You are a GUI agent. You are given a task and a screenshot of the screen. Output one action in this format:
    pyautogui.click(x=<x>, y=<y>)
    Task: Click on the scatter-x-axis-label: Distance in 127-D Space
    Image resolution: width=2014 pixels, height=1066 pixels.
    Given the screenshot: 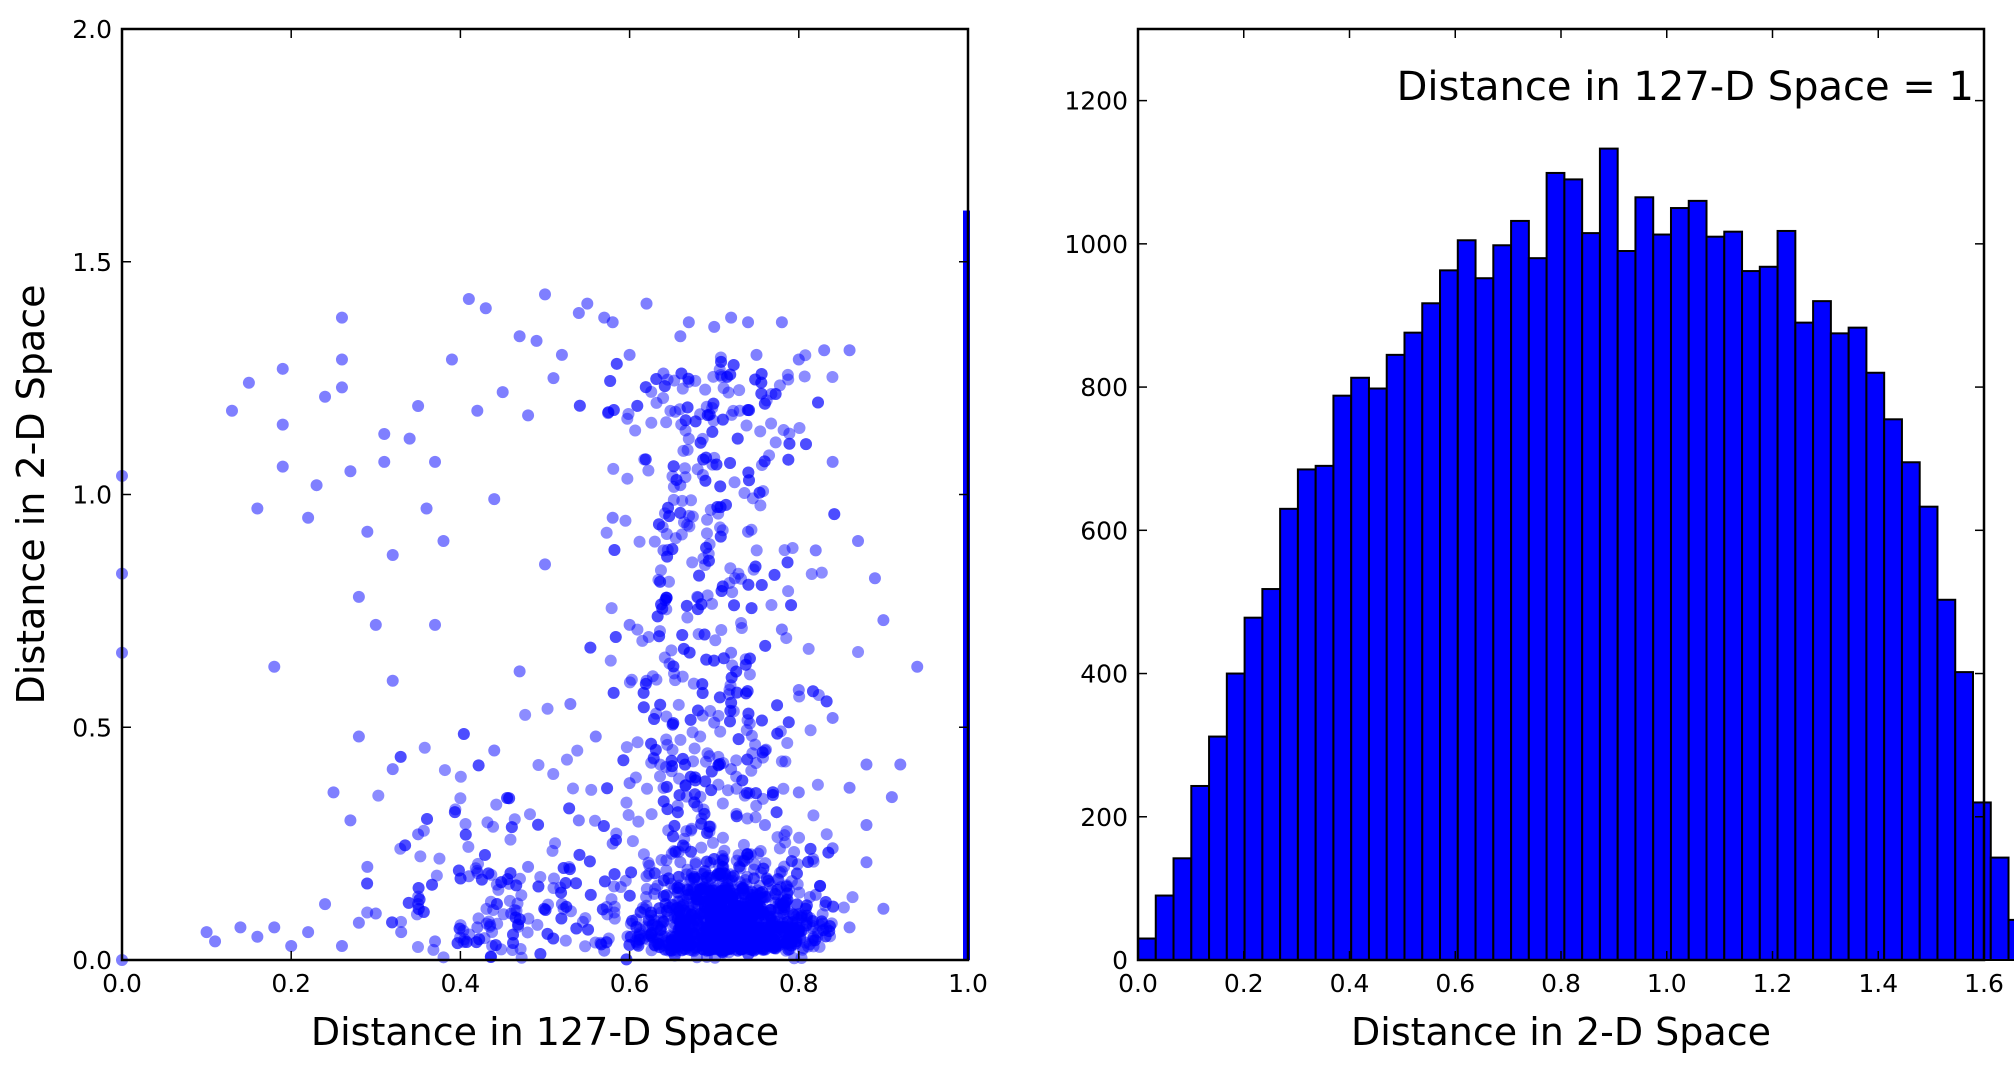 What is the action you would take?
    pyautogui.click(x=545, y=1032)
    